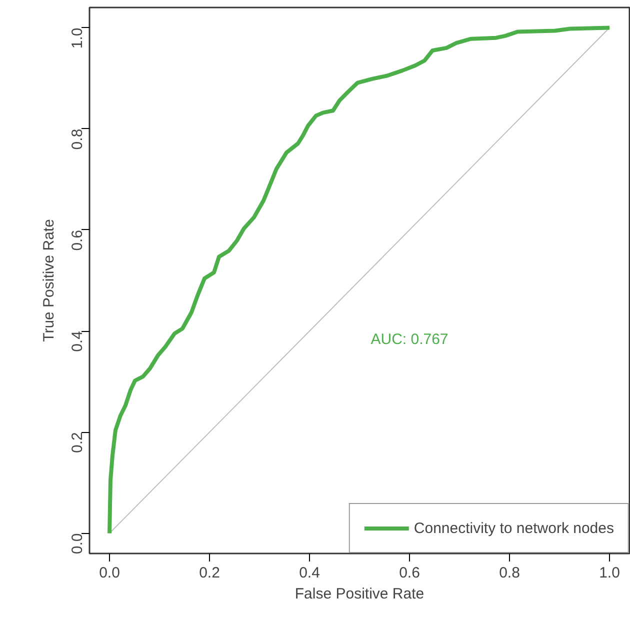  I want to click on y-axis-title: True Positive Rate, so click(49, 280).